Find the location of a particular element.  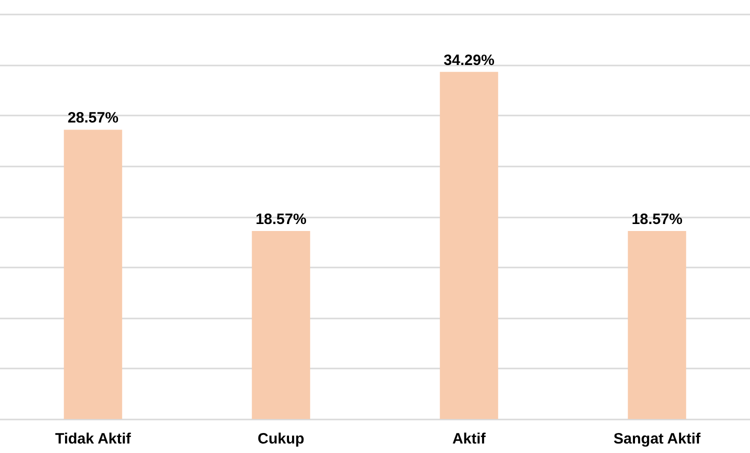

x-tick-label: Aktif is located at coordinates (469, 439).